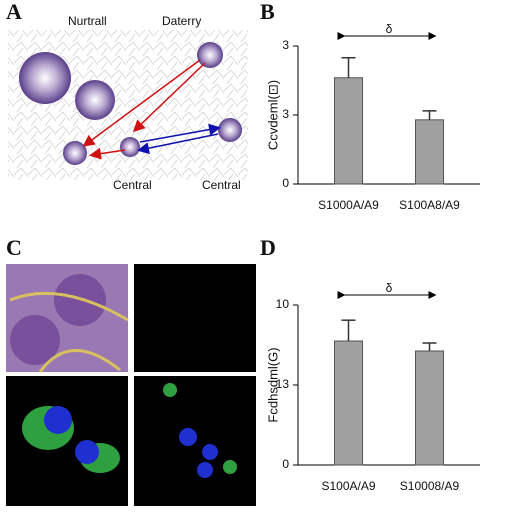 Image resolution: width=512 pixels, height=517 pixels. I want to click on panel-label: D, so click(268, 247).